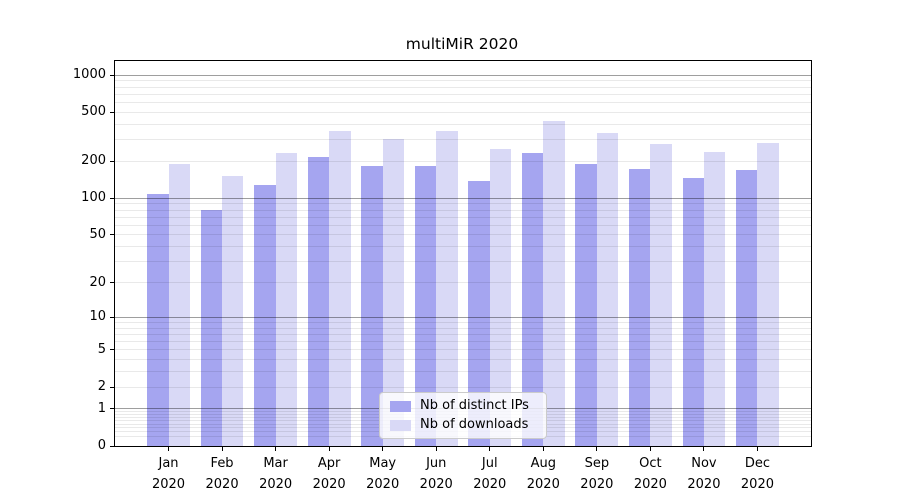 This screenshot has width=900, height=500. Describe the element at coordinates (650, 463) in the screenshot. I see `x-label-month: Oct` at that location.